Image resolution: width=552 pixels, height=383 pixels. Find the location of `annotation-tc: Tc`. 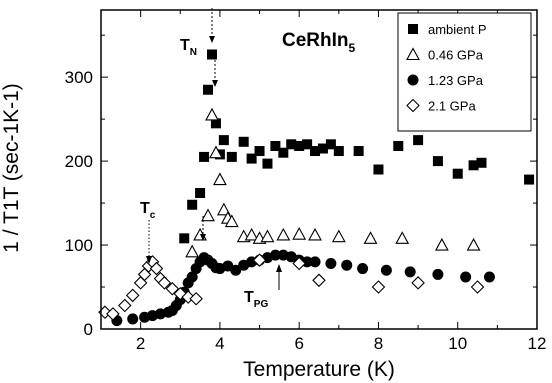

annotation-tc: Tc is located at coordinates (148, 210).